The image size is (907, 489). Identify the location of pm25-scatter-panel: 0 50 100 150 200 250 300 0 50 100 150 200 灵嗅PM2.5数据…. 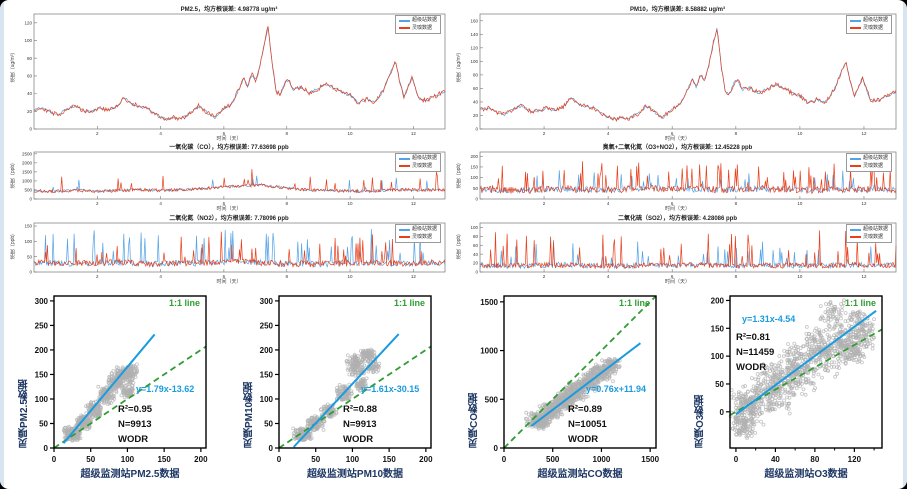
(119, 385).